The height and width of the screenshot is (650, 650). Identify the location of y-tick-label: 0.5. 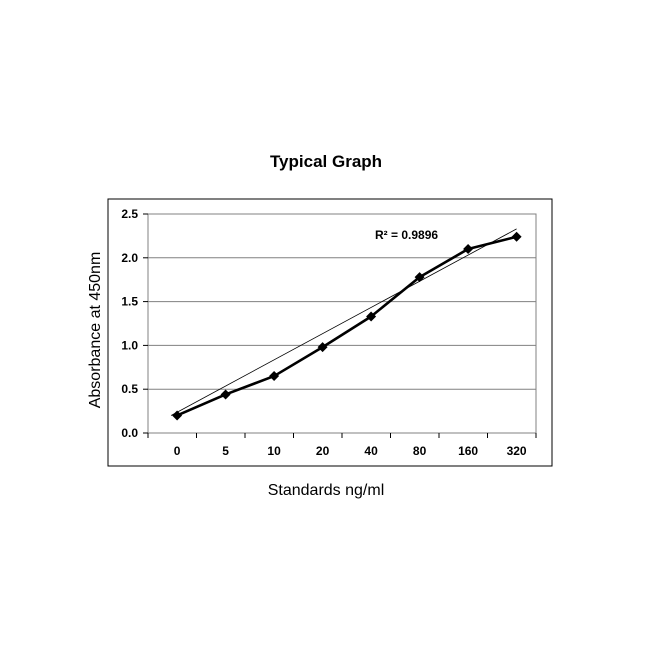
(129, 389).